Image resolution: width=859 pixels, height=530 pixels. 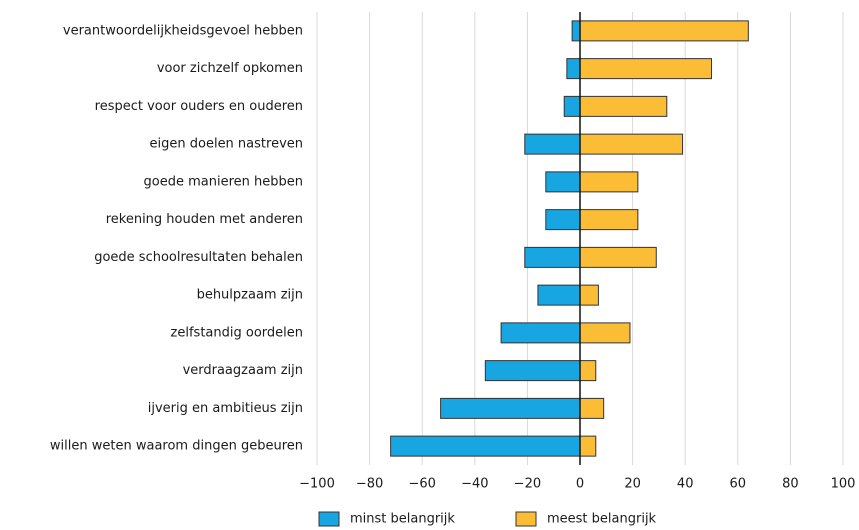 I want to click on x-tick-label: 80, so click(x=790, y=484).